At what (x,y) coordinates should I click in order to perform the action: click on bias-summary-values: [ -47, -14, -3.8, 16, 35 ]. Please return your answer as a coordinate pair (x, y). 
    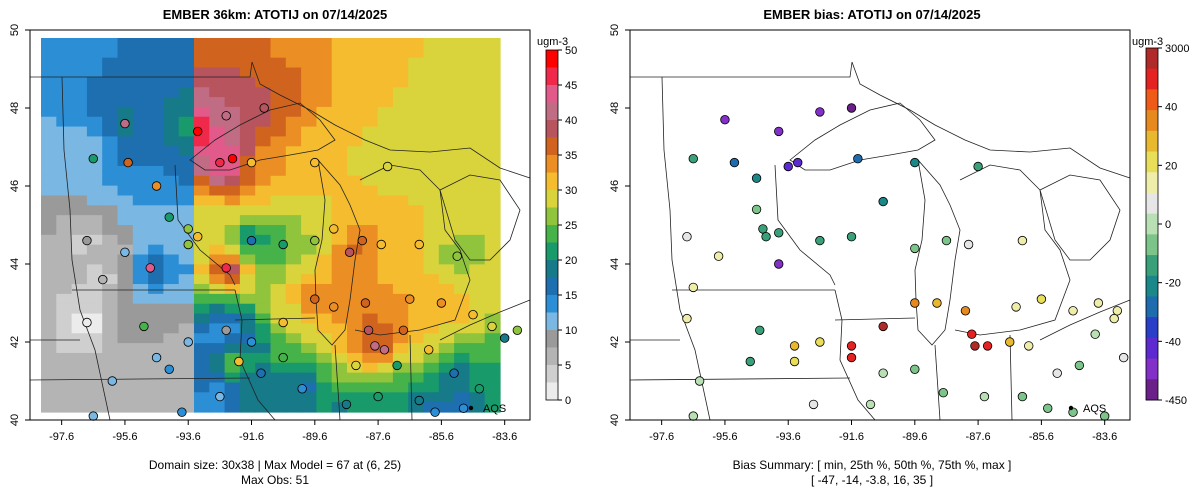
    Looking at the image, I should click on (872, 480).